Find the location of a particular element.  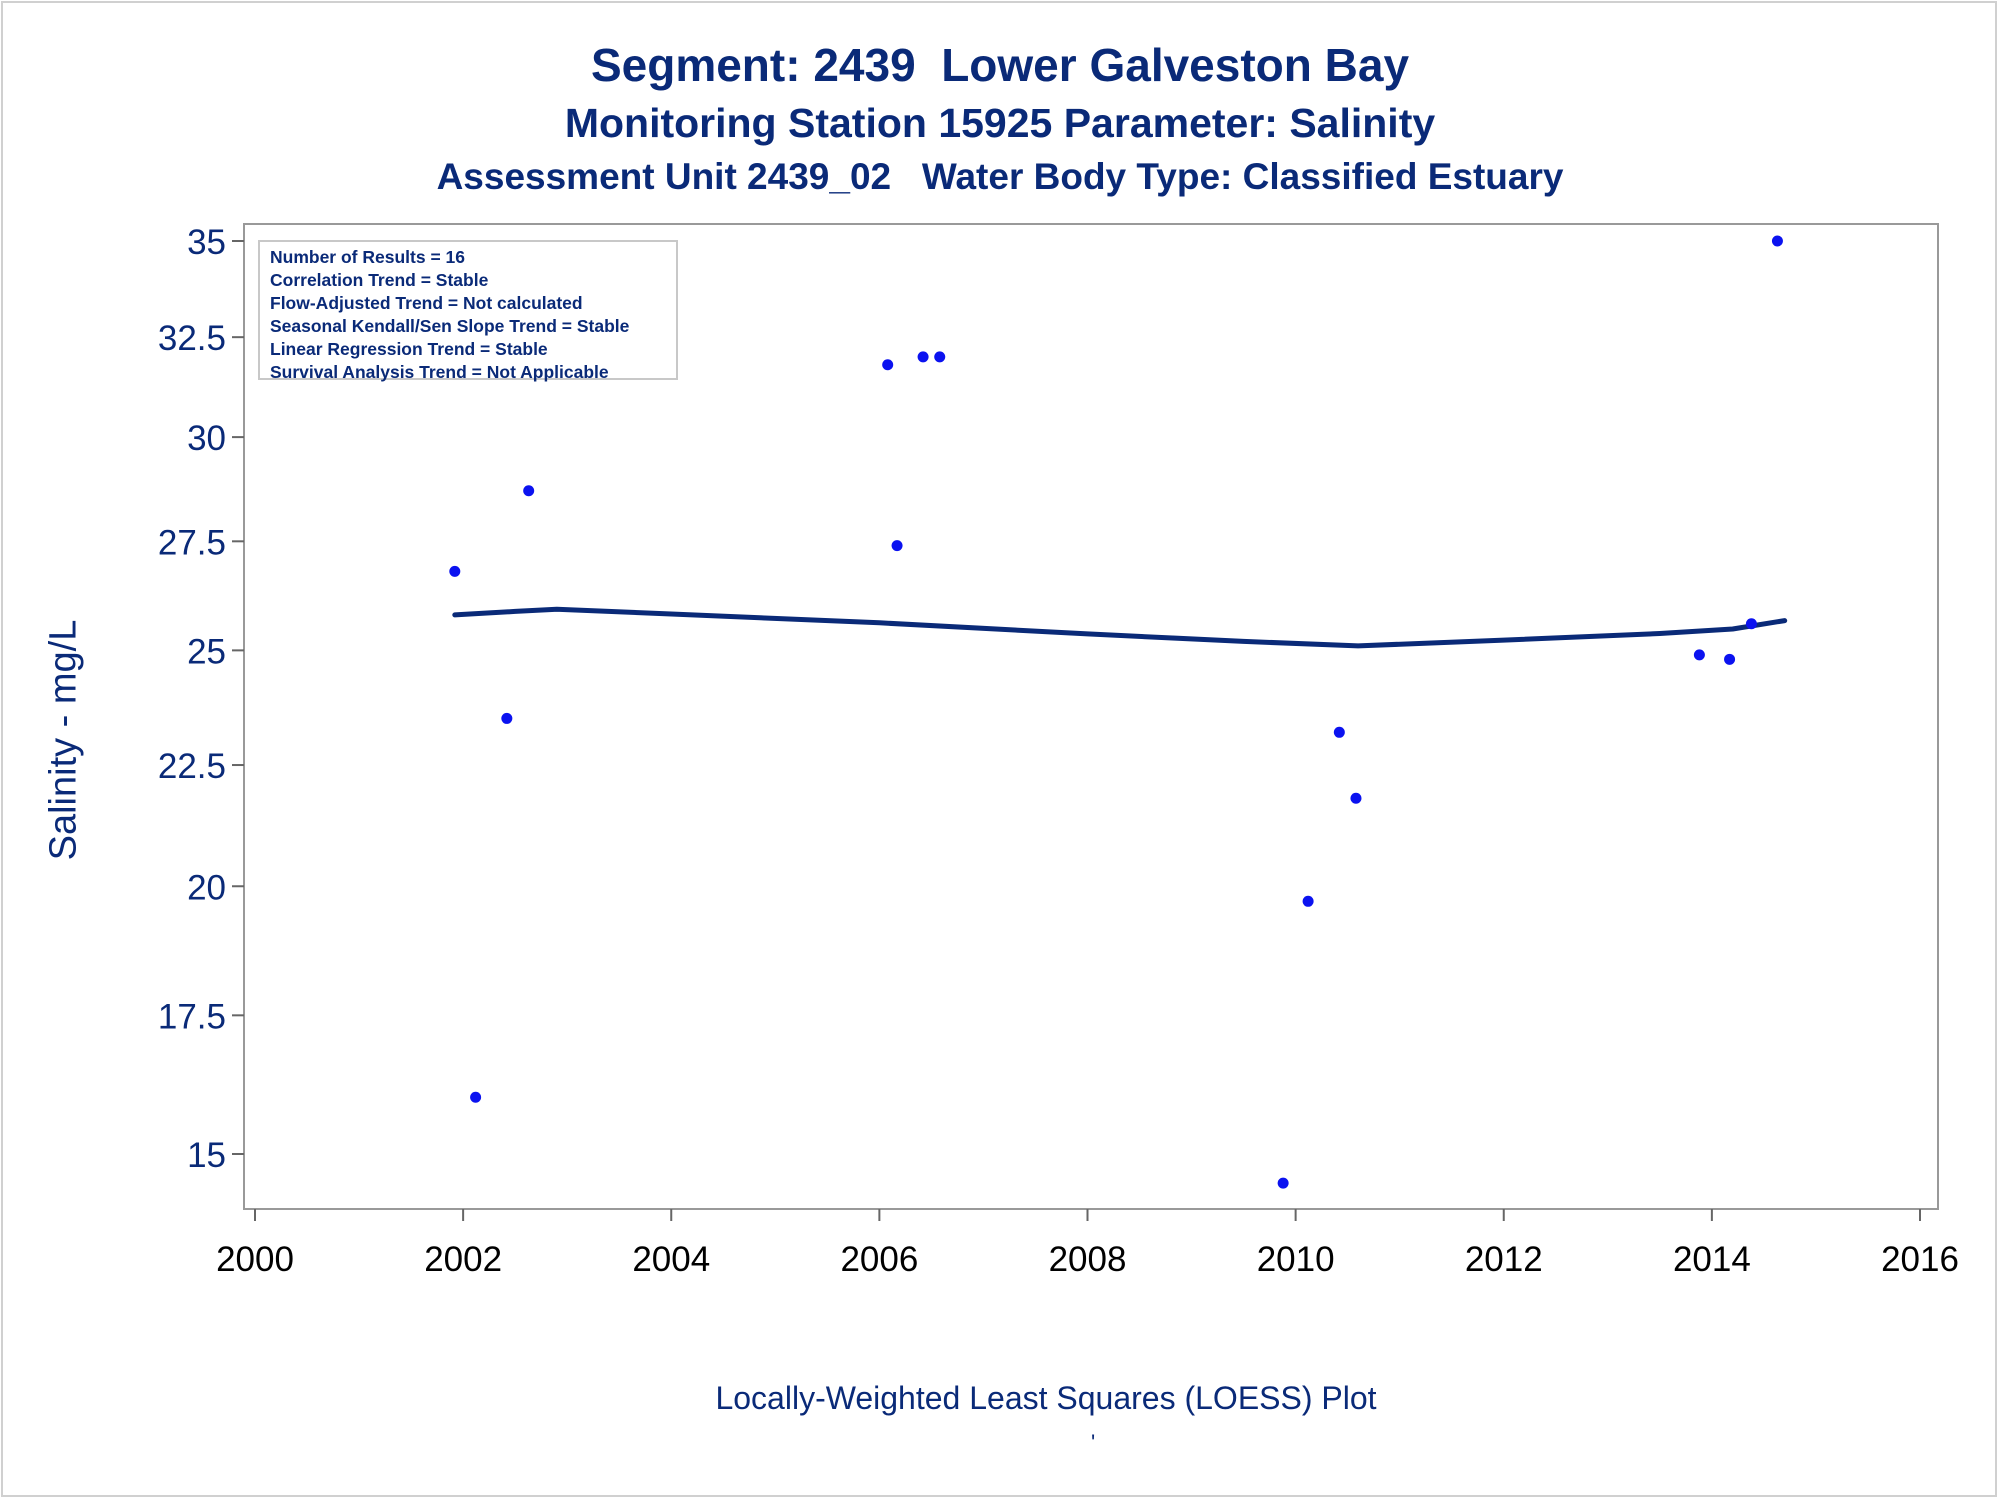

footnote-mark: ' is located at coordinates (1093, 1442).